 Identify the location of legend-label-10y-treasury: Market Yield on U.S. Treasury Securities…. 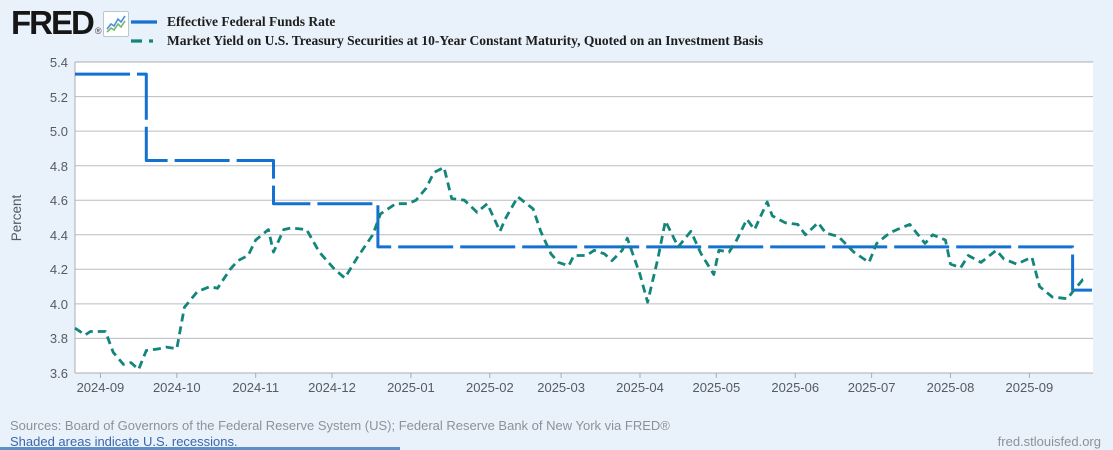
(465, 40).